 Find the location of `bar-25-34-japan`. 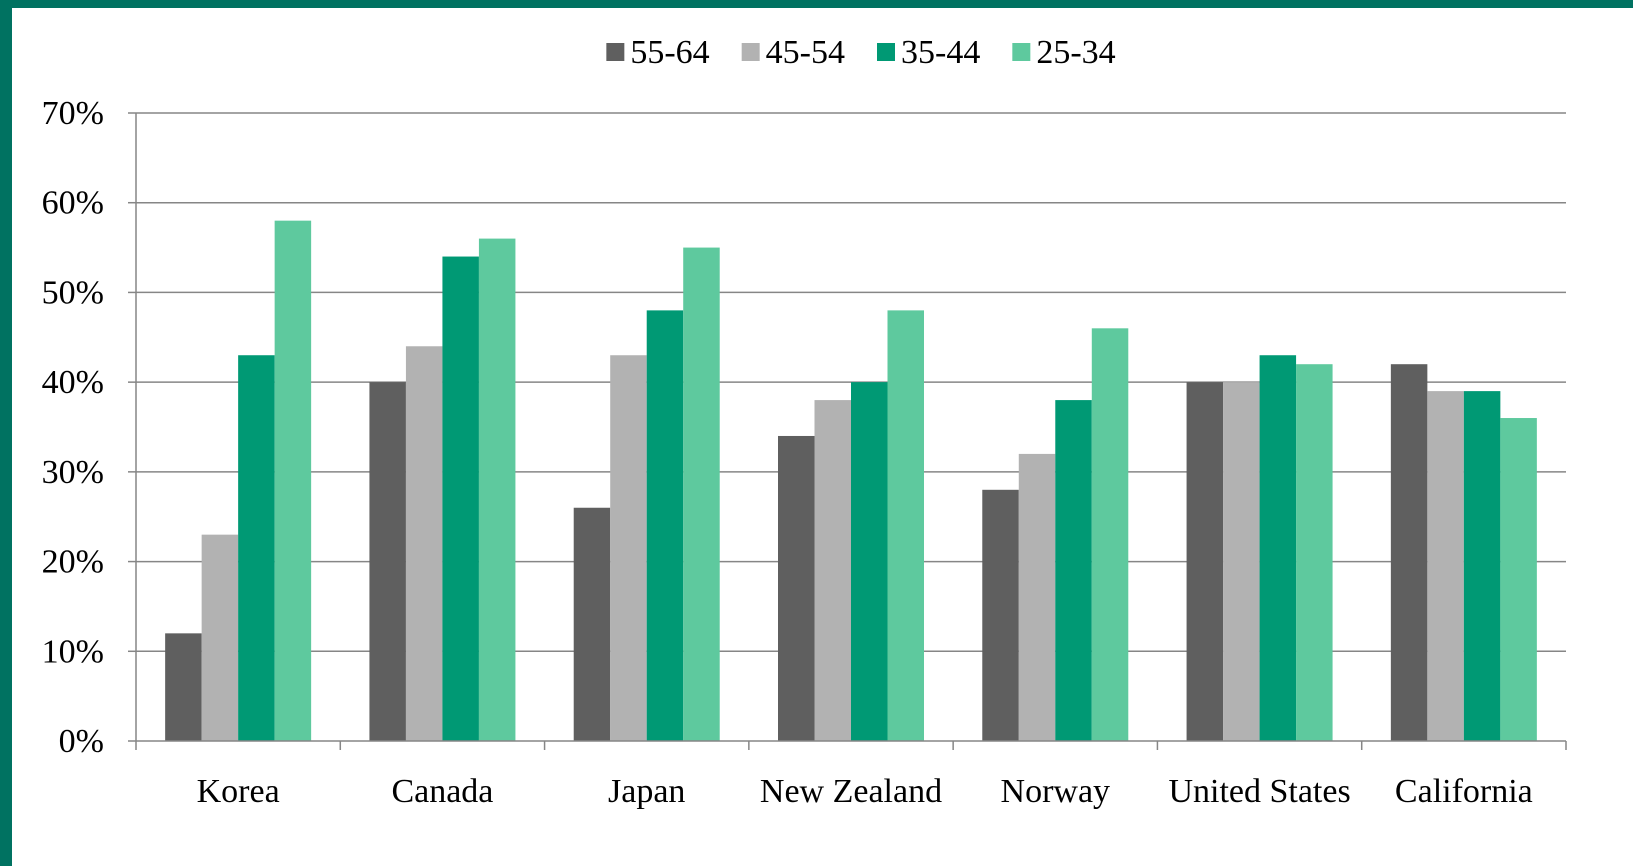

bar-25-34-japan is located at coordinates (701, 494).